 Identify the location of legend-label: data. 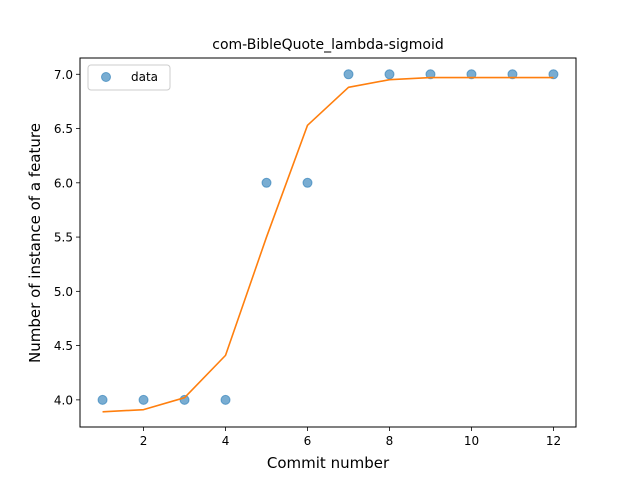
(144, 77).